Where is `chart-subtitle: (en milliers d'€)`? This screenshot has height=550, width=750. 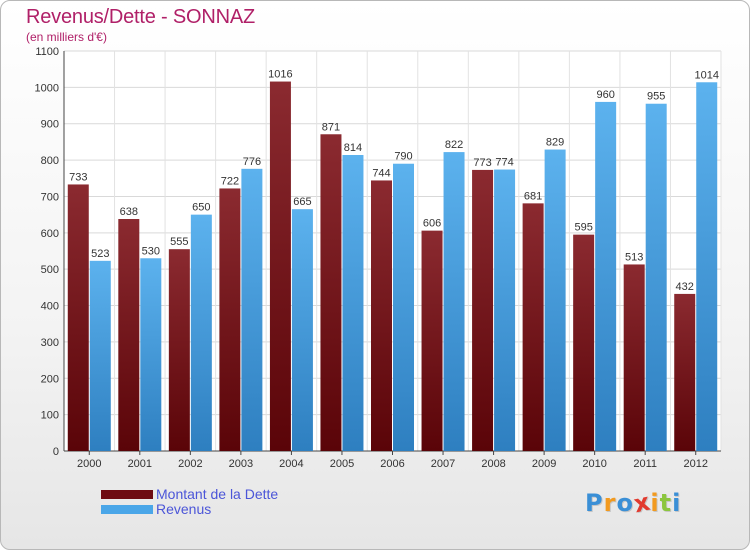
chart-subtitle: (en milliers d'€) is located at coordinates (66, 37).